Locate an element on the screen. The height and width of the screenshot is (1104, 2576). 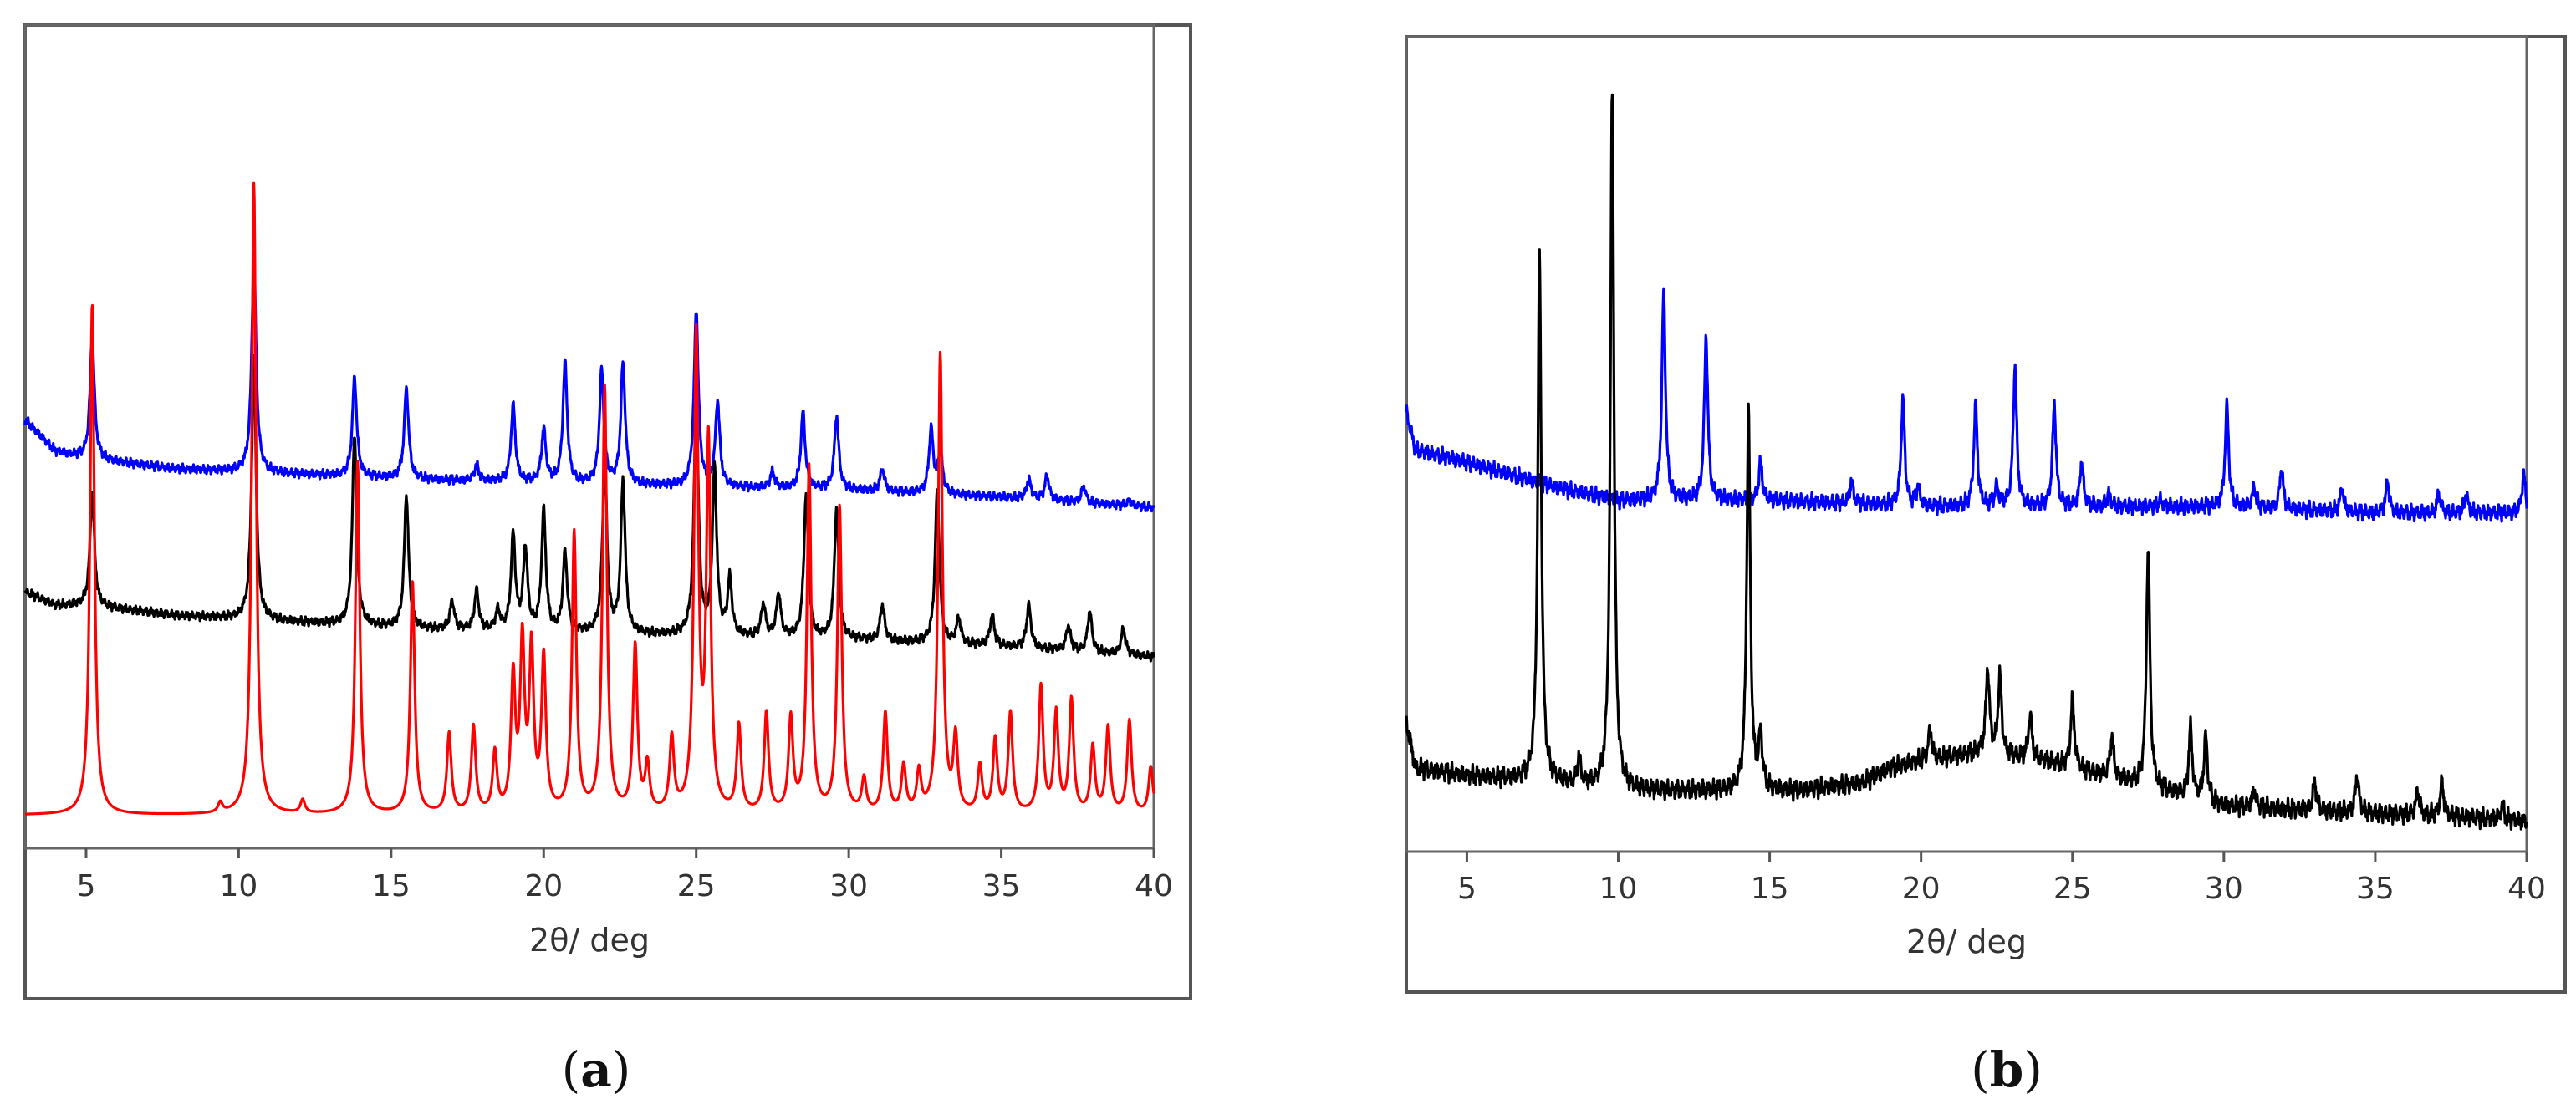
panel-b-x-tick-label: 35 is located at coordinates (2375, 889).